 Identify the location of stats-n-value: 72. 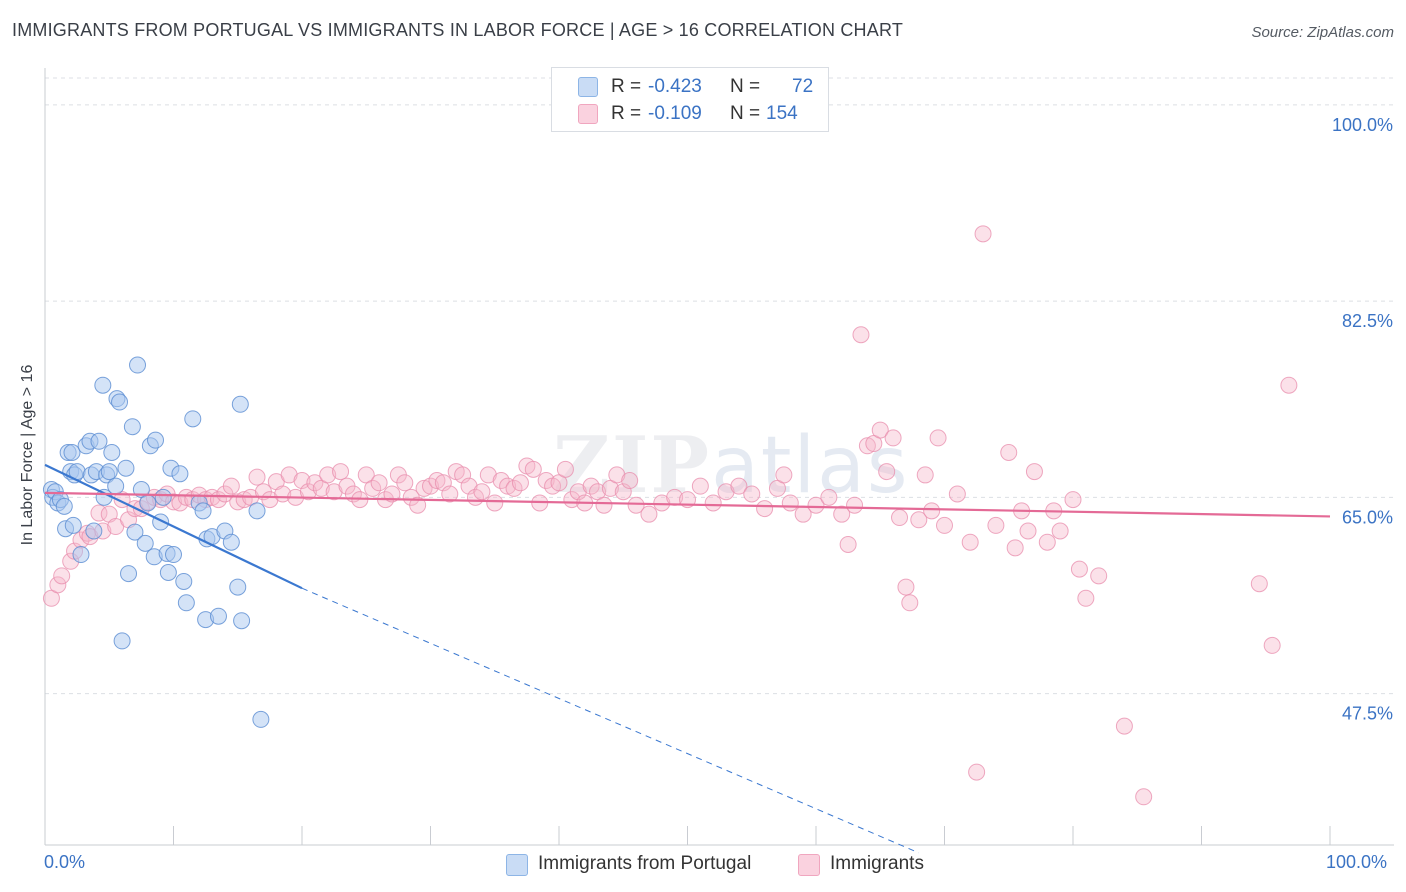
(803, 86).